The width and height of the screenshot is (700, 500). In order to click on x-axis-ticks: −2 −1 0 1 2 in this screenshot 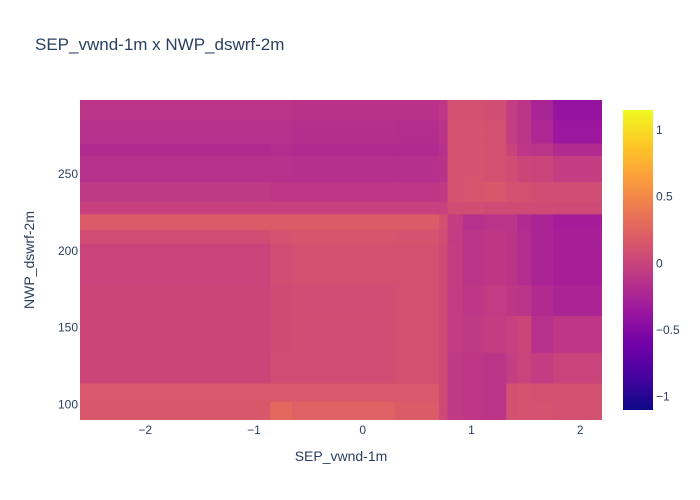, I will do `click(361, 430)`.